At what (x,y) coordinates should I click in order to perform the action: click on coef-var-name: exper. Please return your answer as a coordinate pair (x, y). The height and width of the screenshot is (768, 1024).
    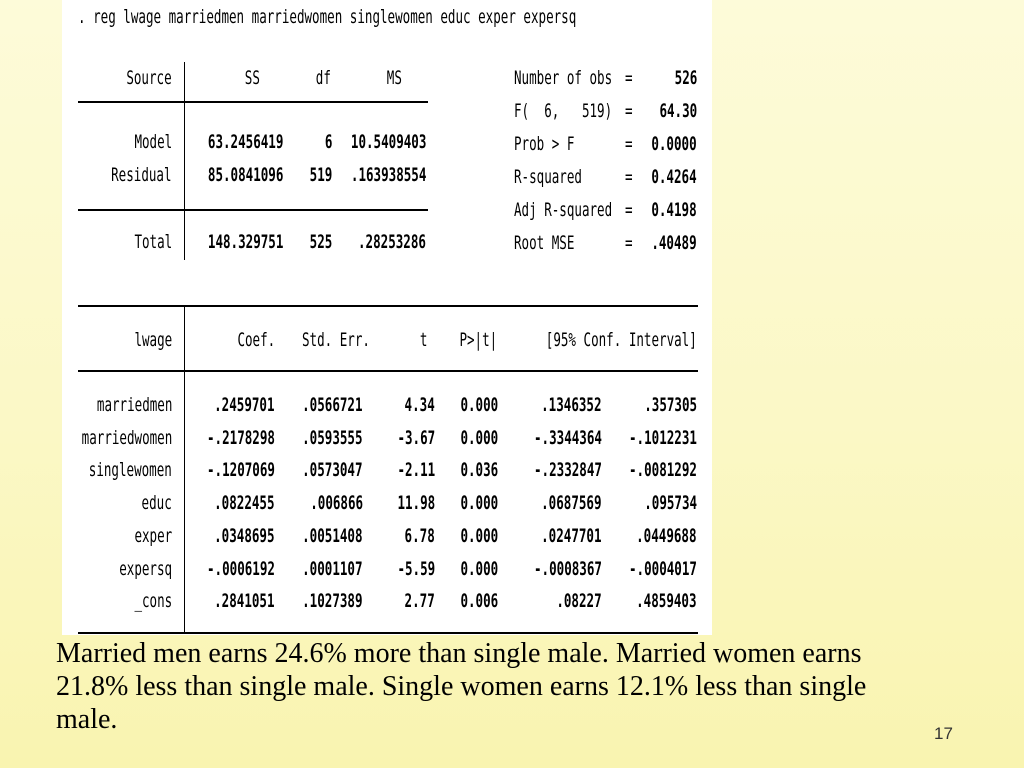
    Looking at the image, I should click on (153, 535).